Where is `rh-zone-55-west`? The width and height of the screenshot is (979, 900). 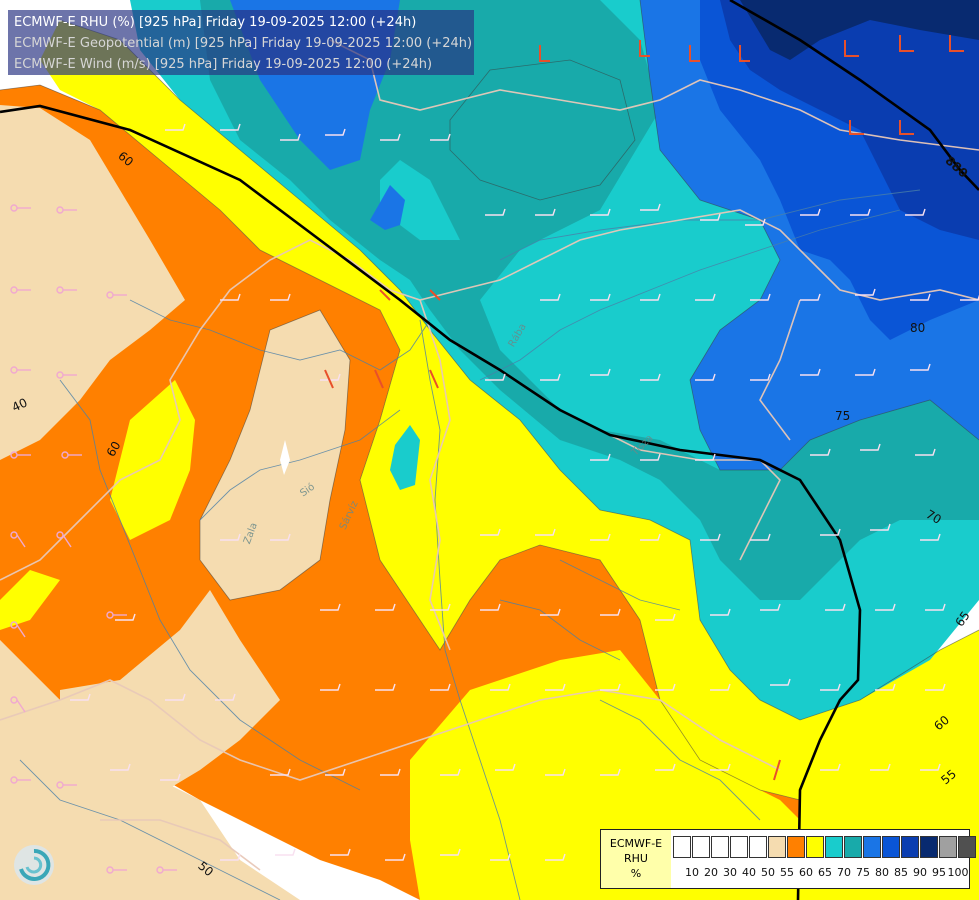 rh-zone-55-west is located at coordinates (92, 282).